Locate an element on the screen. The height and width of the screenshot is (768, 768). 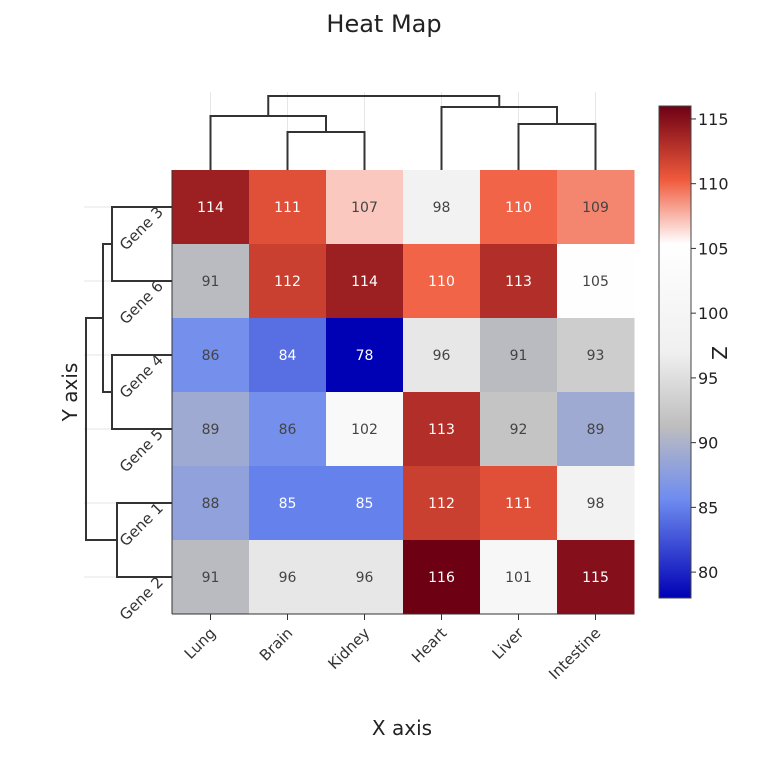
cell-value-label: 92 is located at coordinates (519, 430).